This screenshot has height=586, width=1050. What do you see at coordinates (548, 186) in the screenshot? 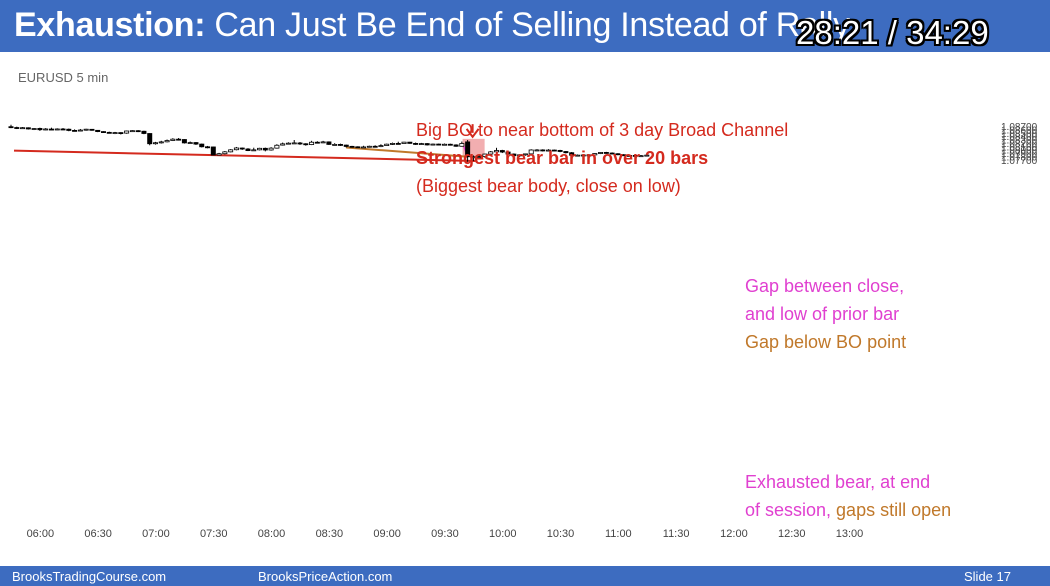
I see `annotation-biggest-body: (Biggest bear body, close on low)` at bounding box center [548, 186].